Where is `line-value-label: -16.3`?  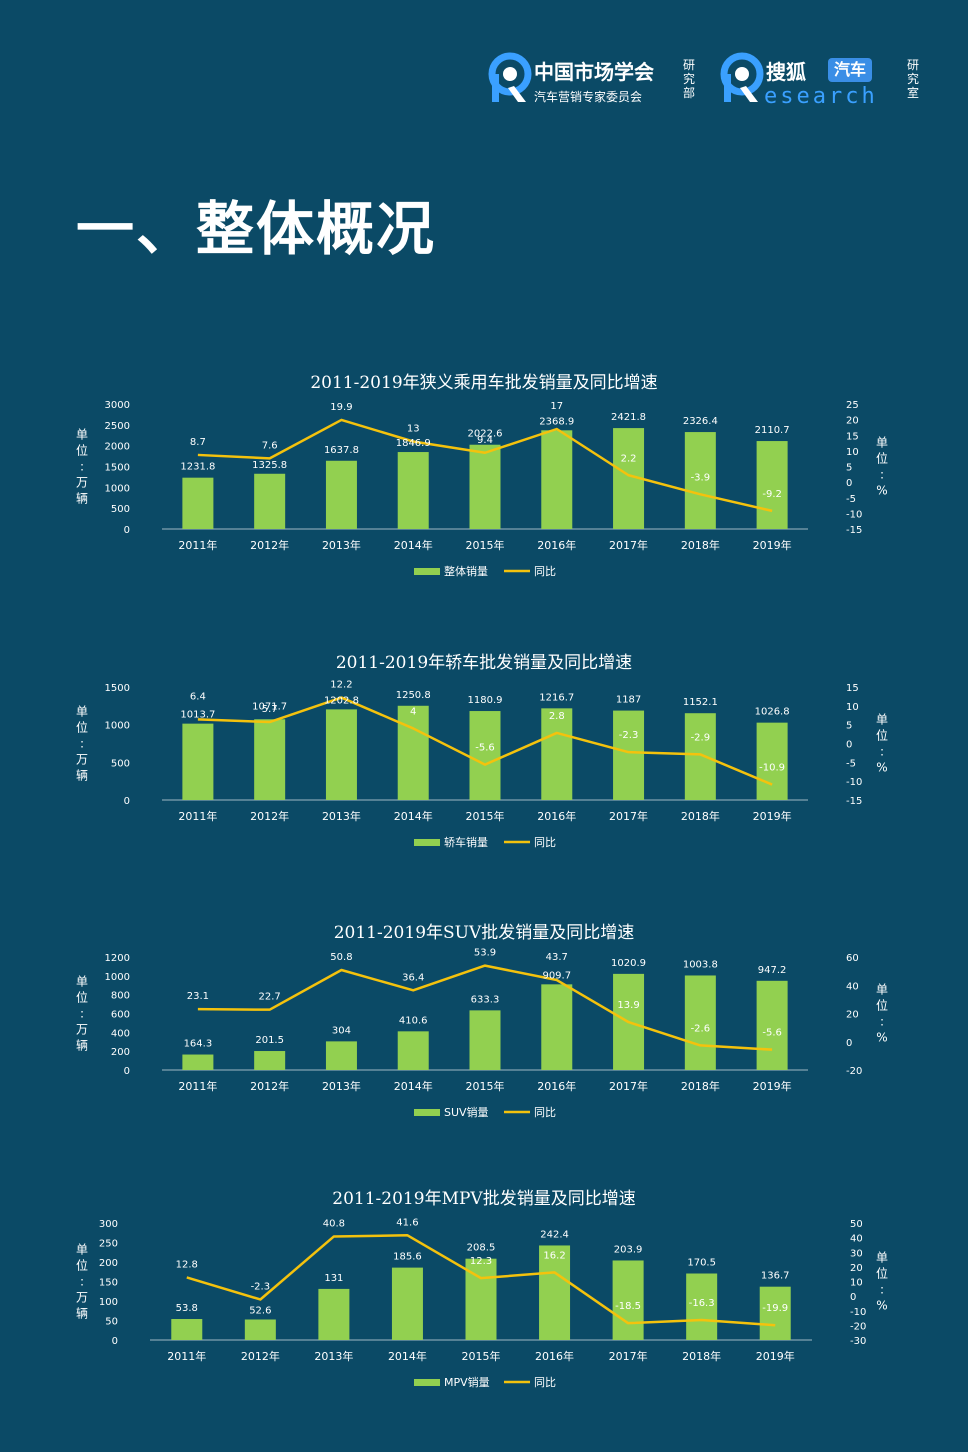
line-value-label: -16.3 is located at coordinates (702, 1303).